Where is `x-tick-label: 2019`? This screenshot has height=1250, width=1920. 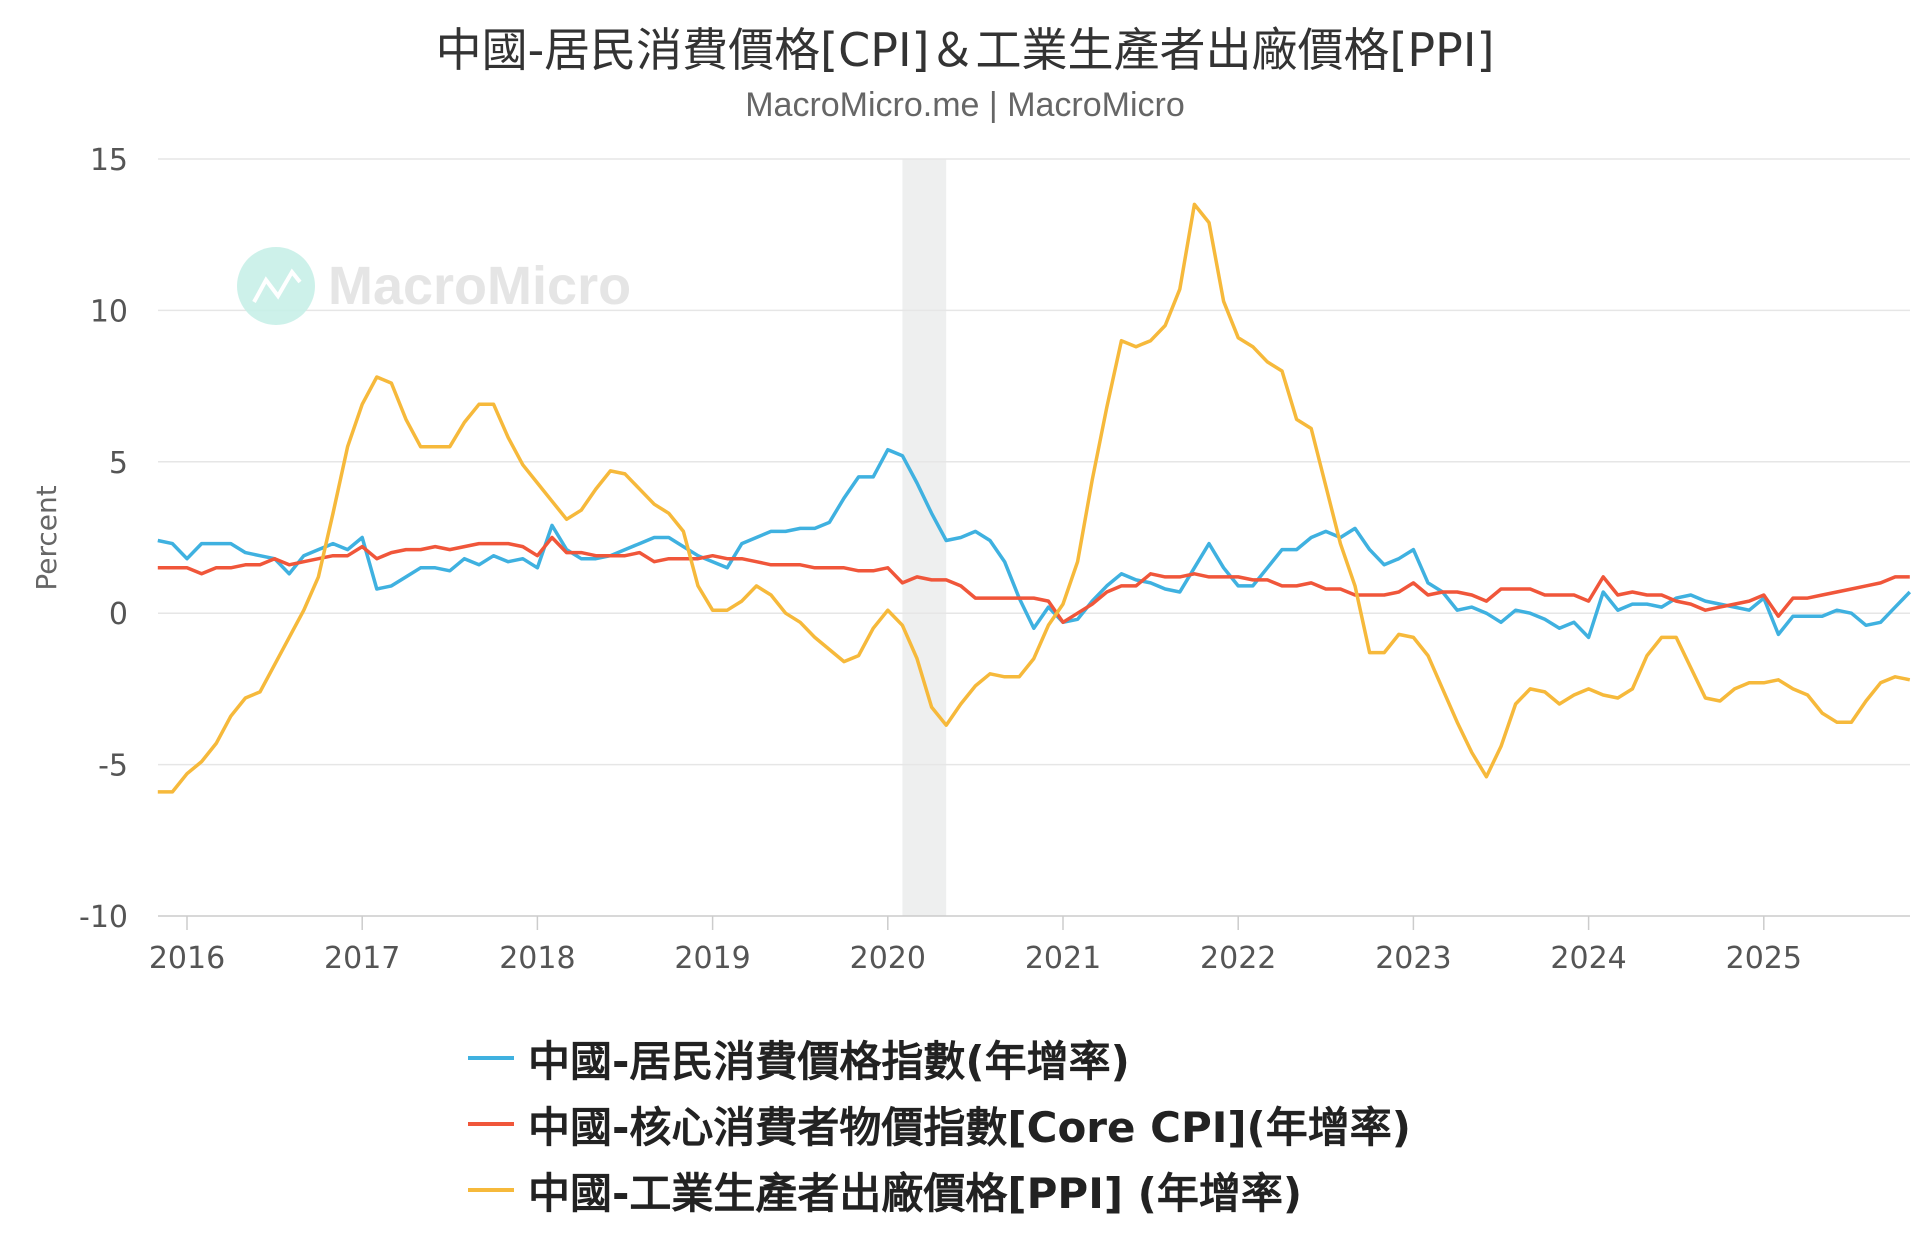
x-tick-label: 2019 is located at coordinates (712, 958).